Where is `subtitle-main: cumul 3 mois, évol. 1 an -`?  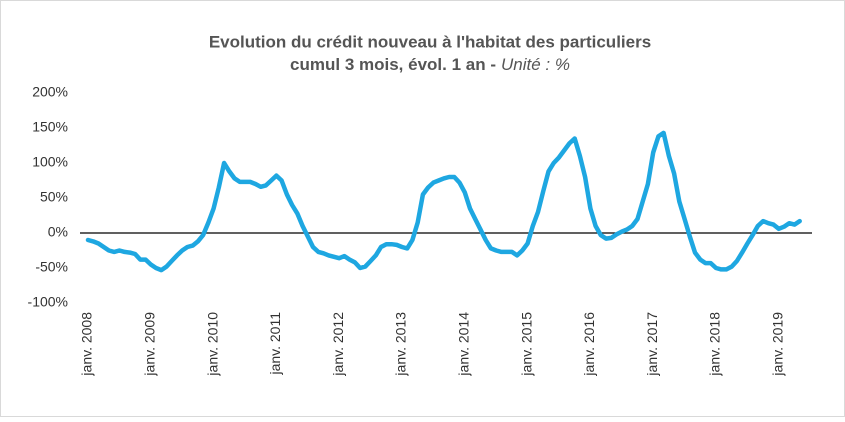 subtitle-main: cumul 3 mois, évol. 1 an - is located at coordinates (393, 64).